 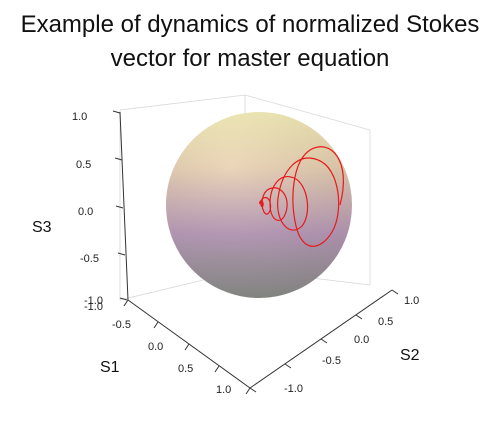 I want to click on s2-tick--1.0: -1.0, so click(x=293, y=389).